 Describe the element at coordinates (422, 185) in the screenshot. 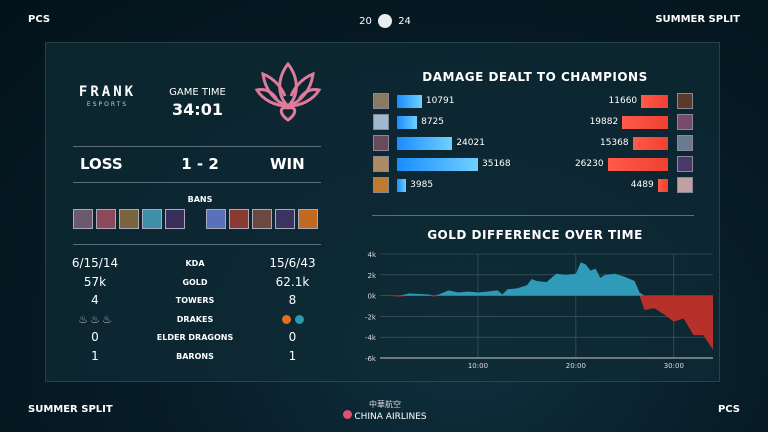

I see `left-damage-value: 3985` at that location.